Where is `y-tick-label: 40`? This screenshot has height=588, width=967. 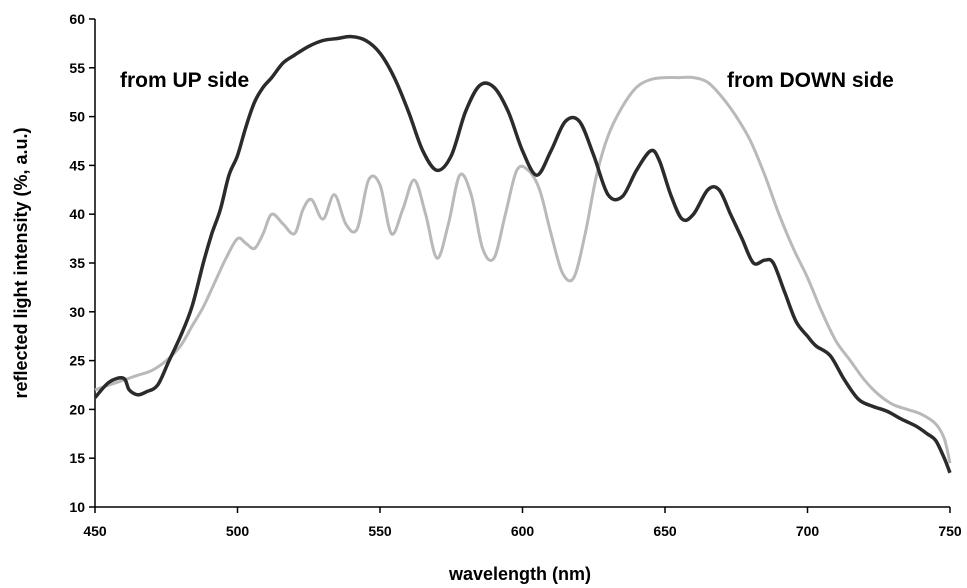 y-tick-label: 40 is located at coordinates (77, 214).